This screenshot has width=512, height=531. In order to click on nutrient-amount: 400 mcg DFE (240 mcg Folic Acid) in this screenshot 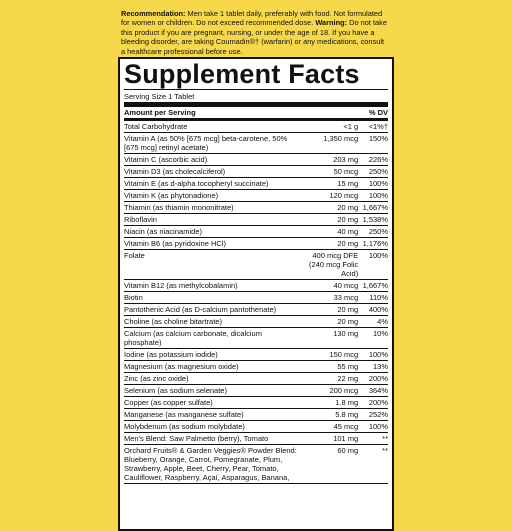, I will do `click(331, 264)`.